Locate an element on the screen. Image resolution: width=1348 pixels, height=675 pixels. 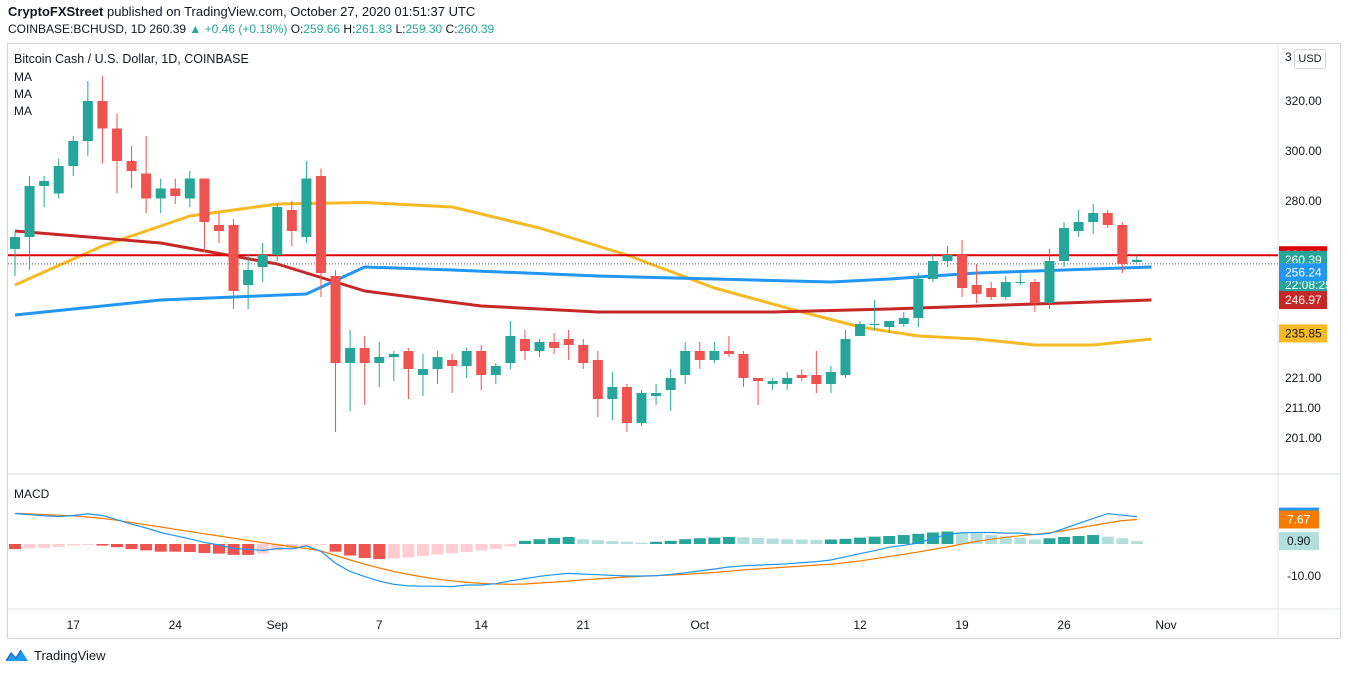
time-tick-label: 7 is located at coordinates (379, 625).